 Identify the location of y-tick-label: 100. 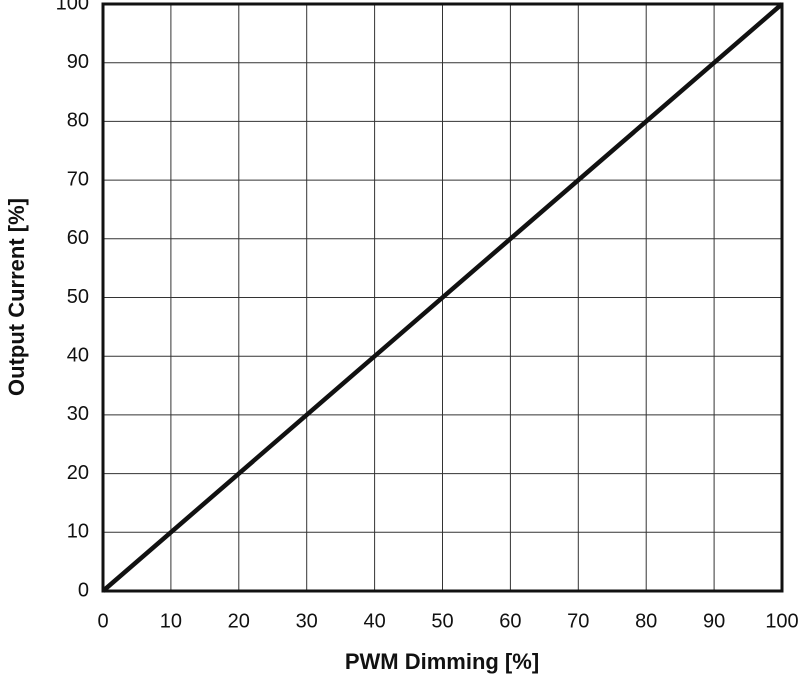
(72, 7).